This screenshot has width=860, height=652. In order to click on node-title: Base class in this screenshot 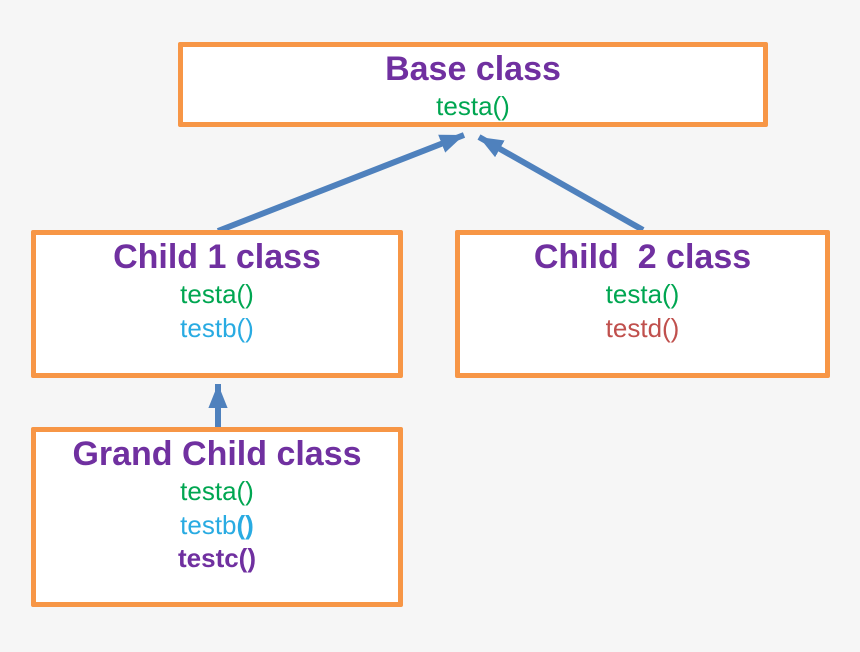, I will do `click(473, 69)`.